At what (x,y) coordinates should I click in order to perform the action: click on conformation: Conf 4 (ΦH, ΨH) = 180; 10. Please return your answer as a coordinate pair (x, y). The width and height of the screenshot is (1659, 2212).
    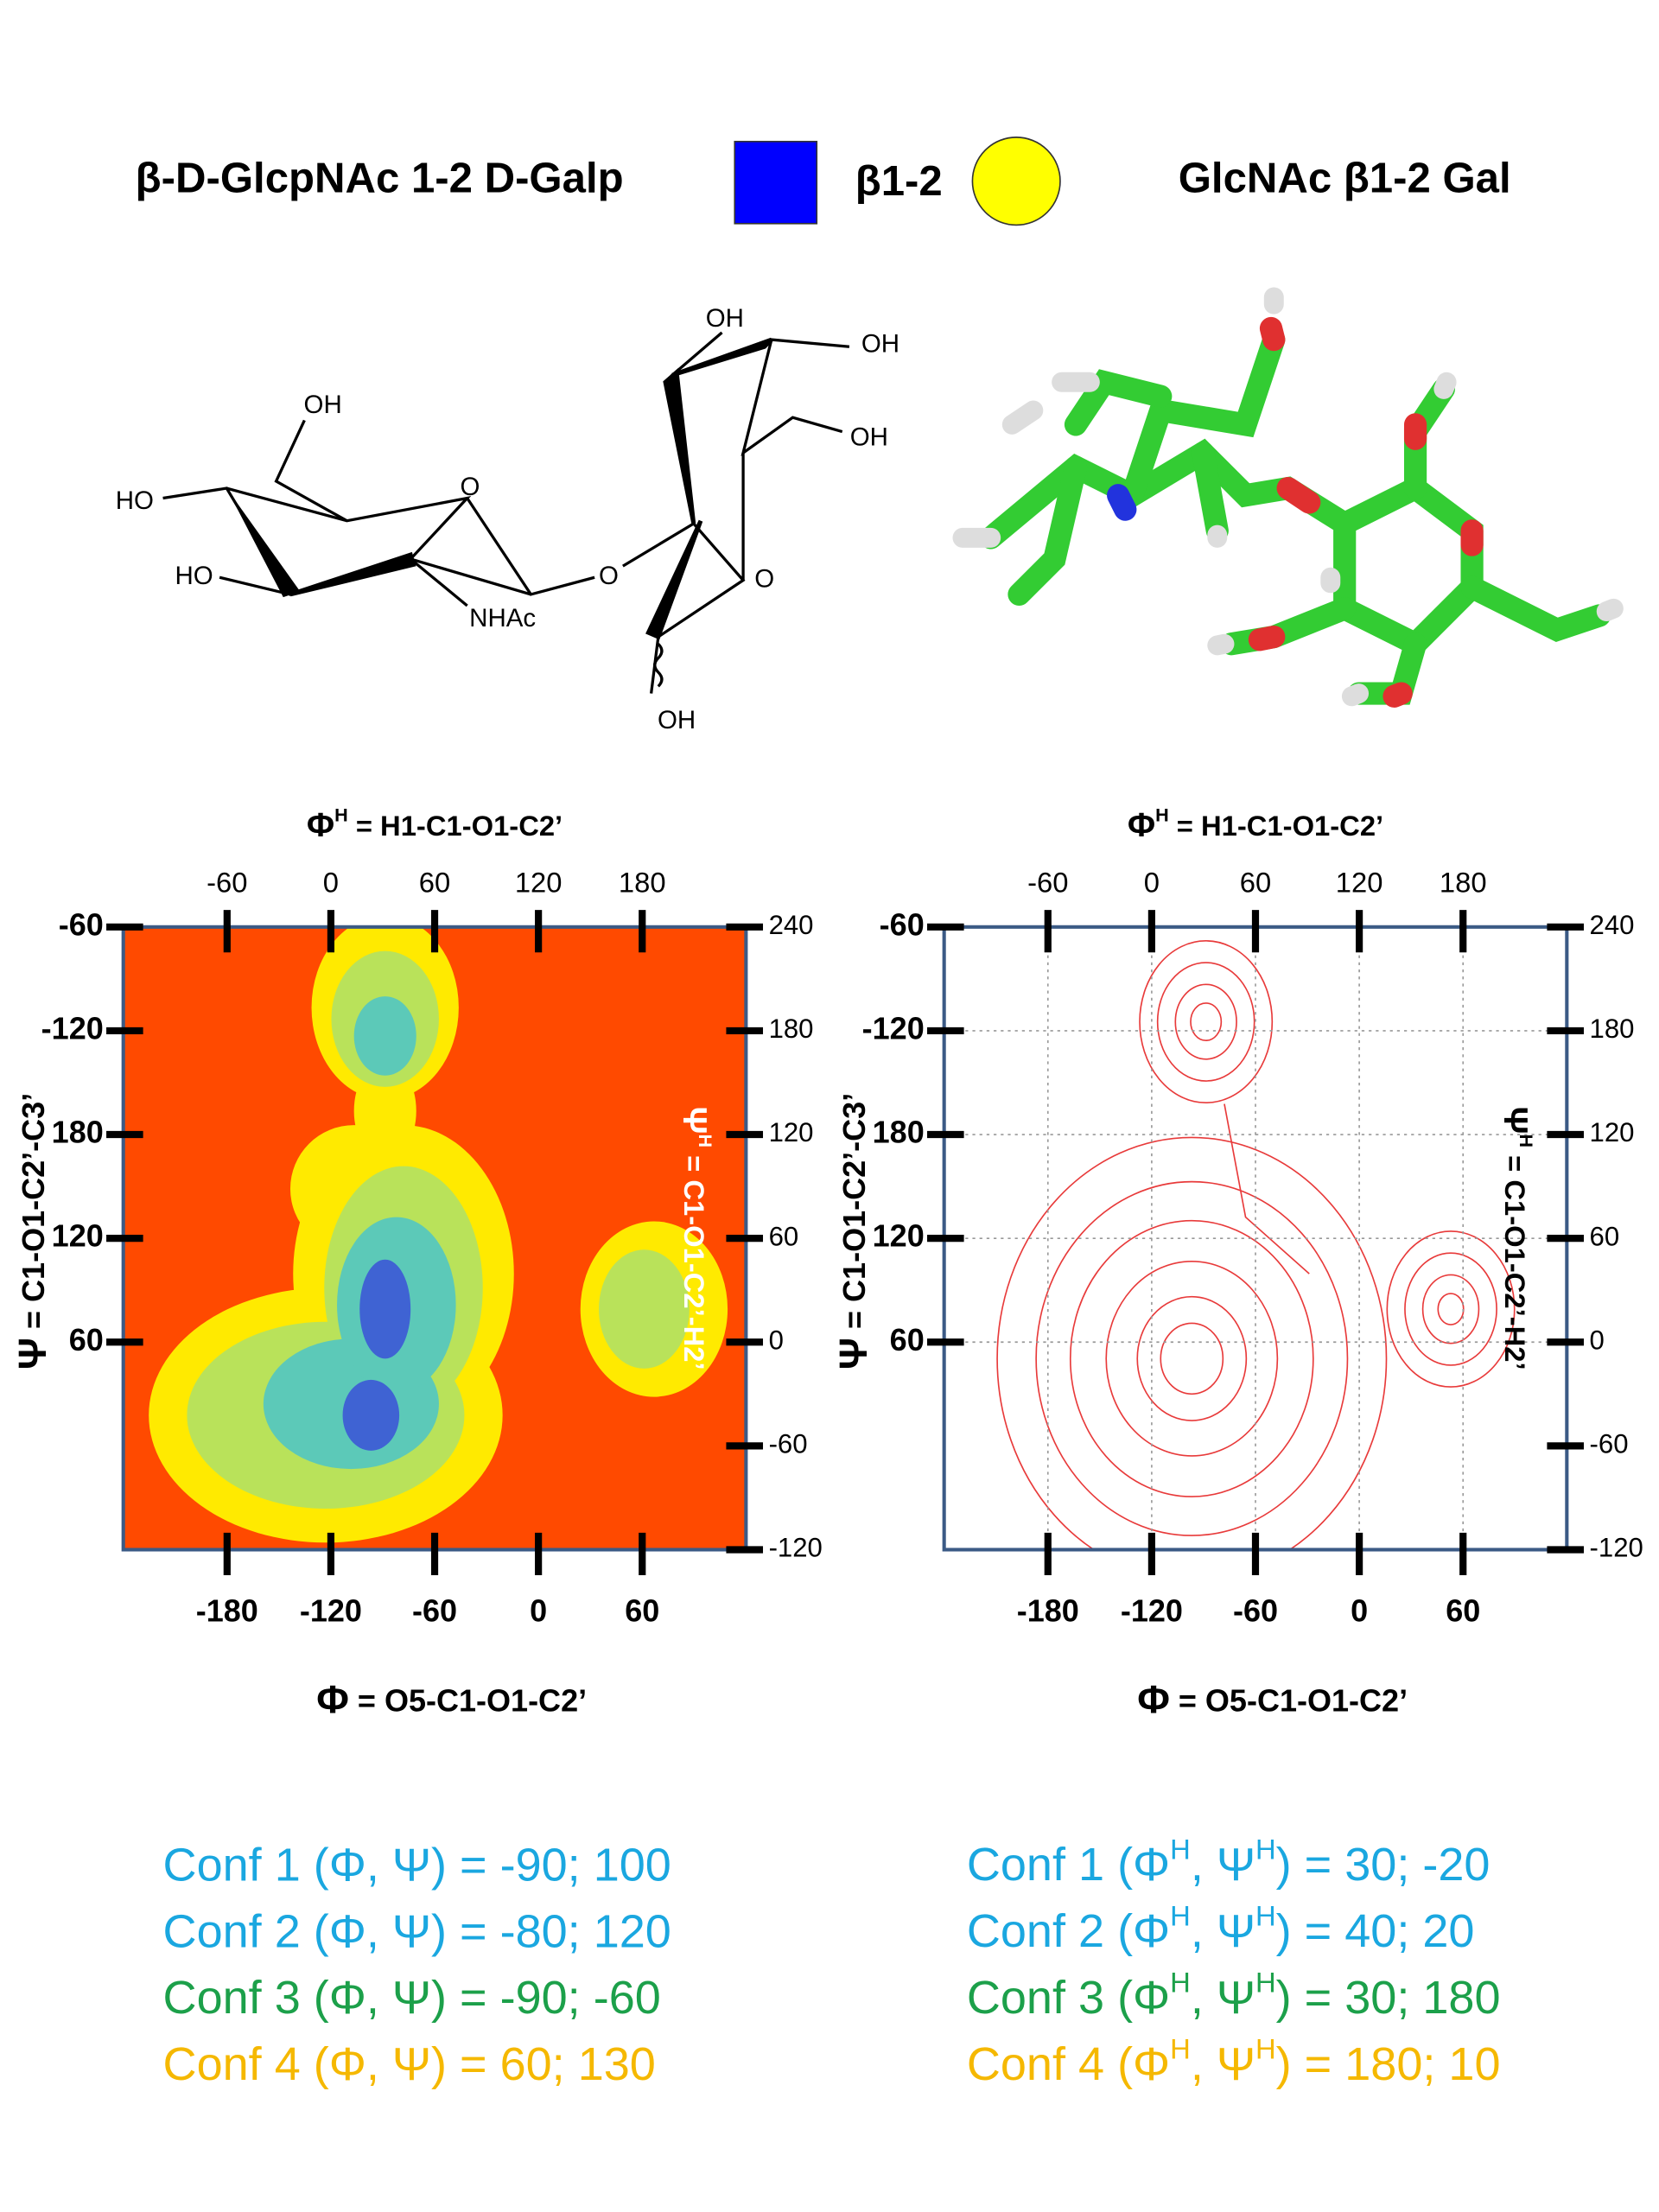
    Looking at the image, I should click on (1234, 2061).